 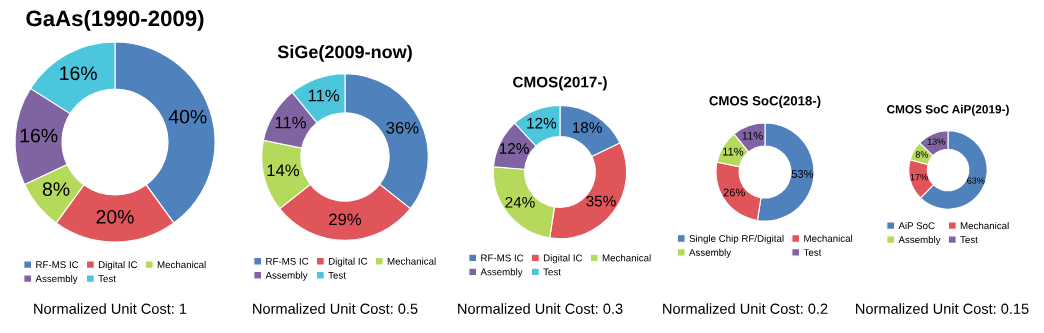 What do you see at coordinates (540, 308) in the screenshot?
I see `text: Normalized Unit Cost: 0.3` at bounding box center [540, 308].